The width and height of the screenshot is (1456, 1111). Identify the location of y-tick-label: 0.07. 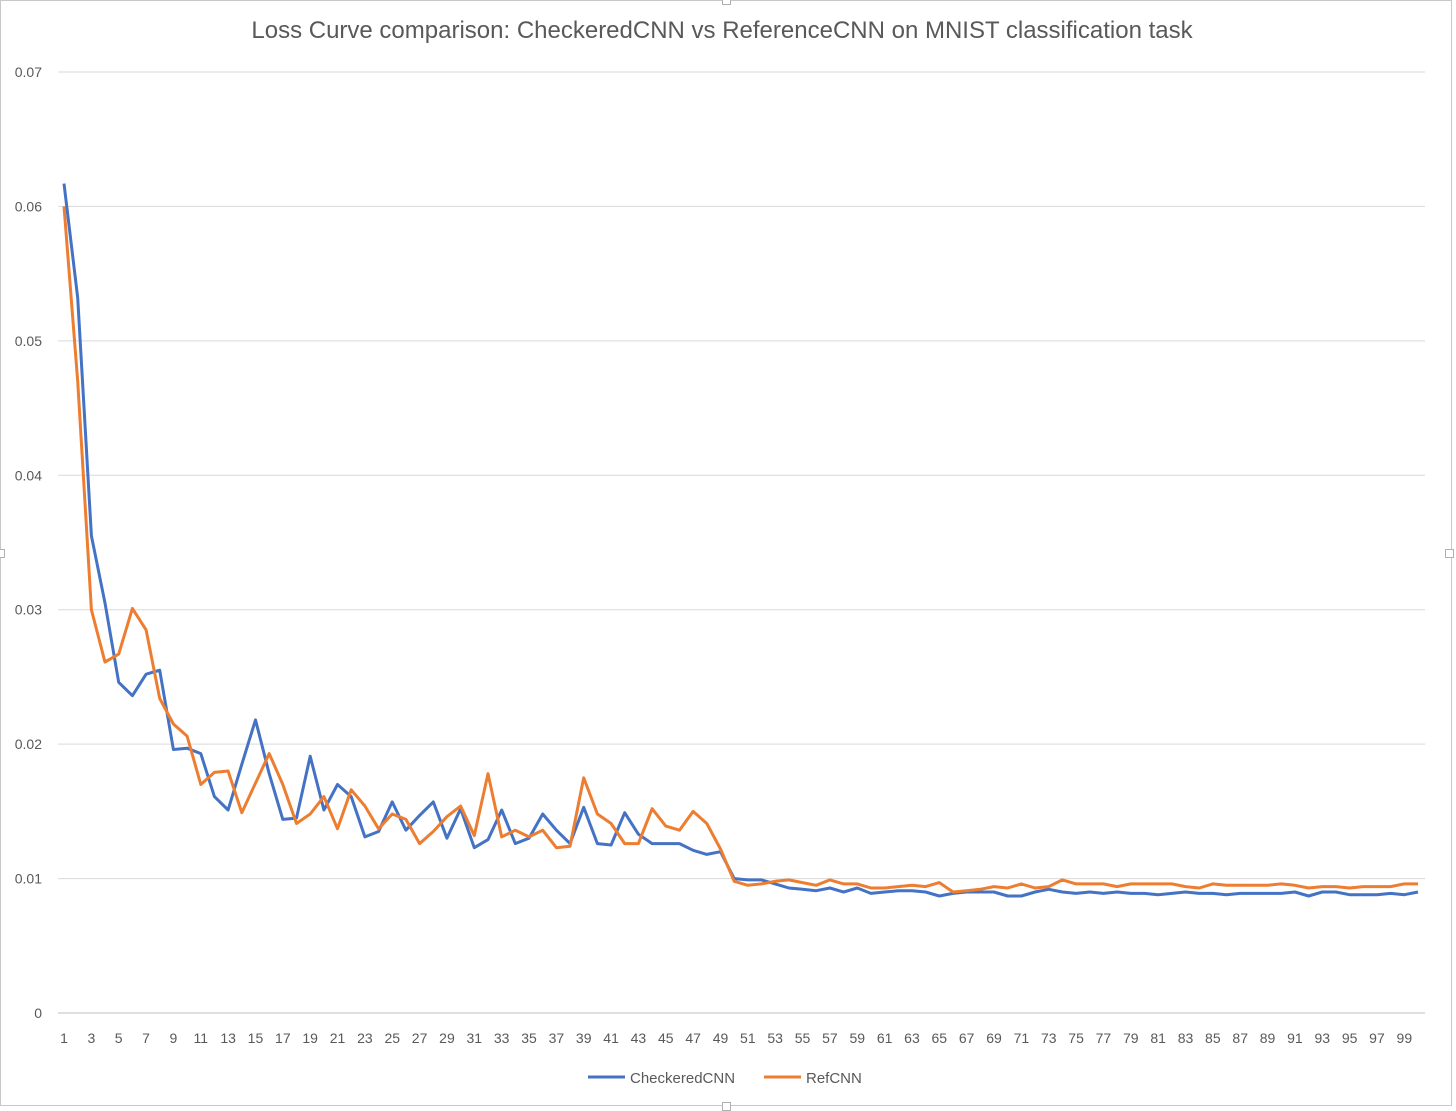
(28, 72).